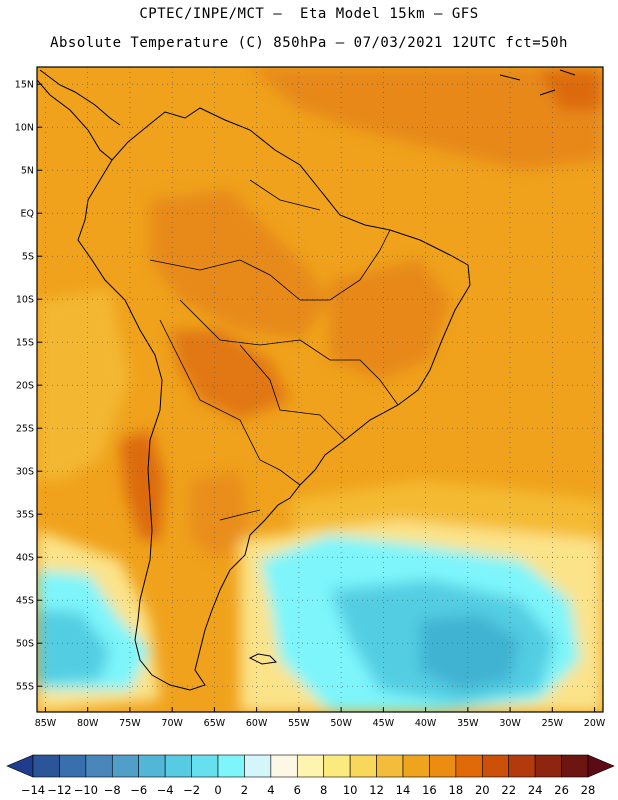  Describe the element at coordinates (28, 257) in the screenshot. I see `lat-tick-label: 5S` at that location.